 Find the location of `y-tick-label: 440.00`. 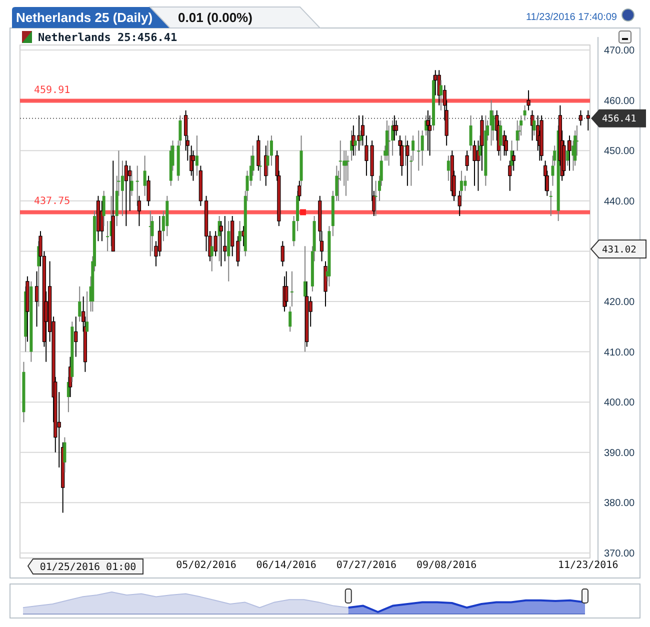

y-tick-label: 440.00 is located at coordinates (620, 202).